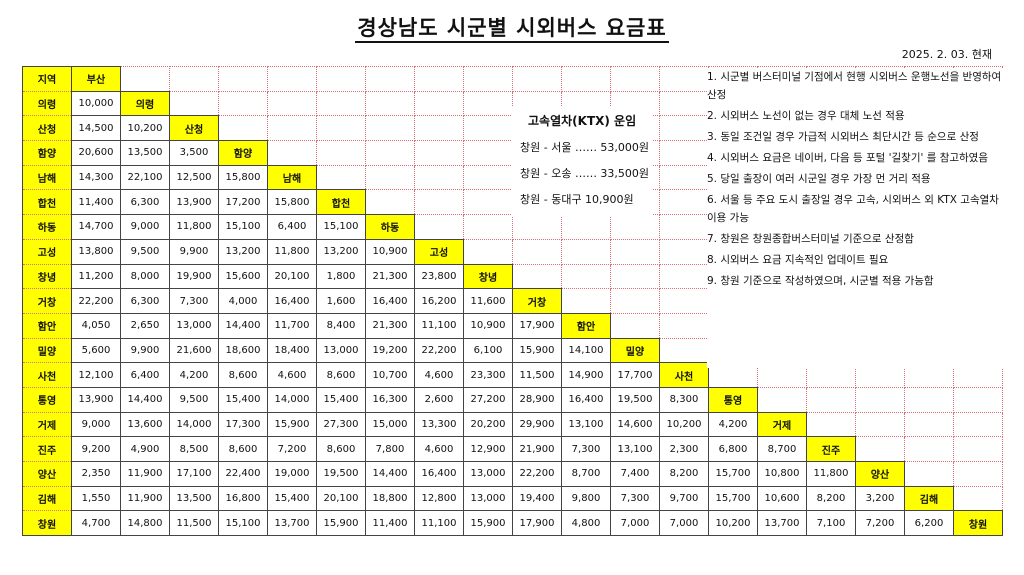  I want to click on fare-cell: 29,900, so click(537, 424).